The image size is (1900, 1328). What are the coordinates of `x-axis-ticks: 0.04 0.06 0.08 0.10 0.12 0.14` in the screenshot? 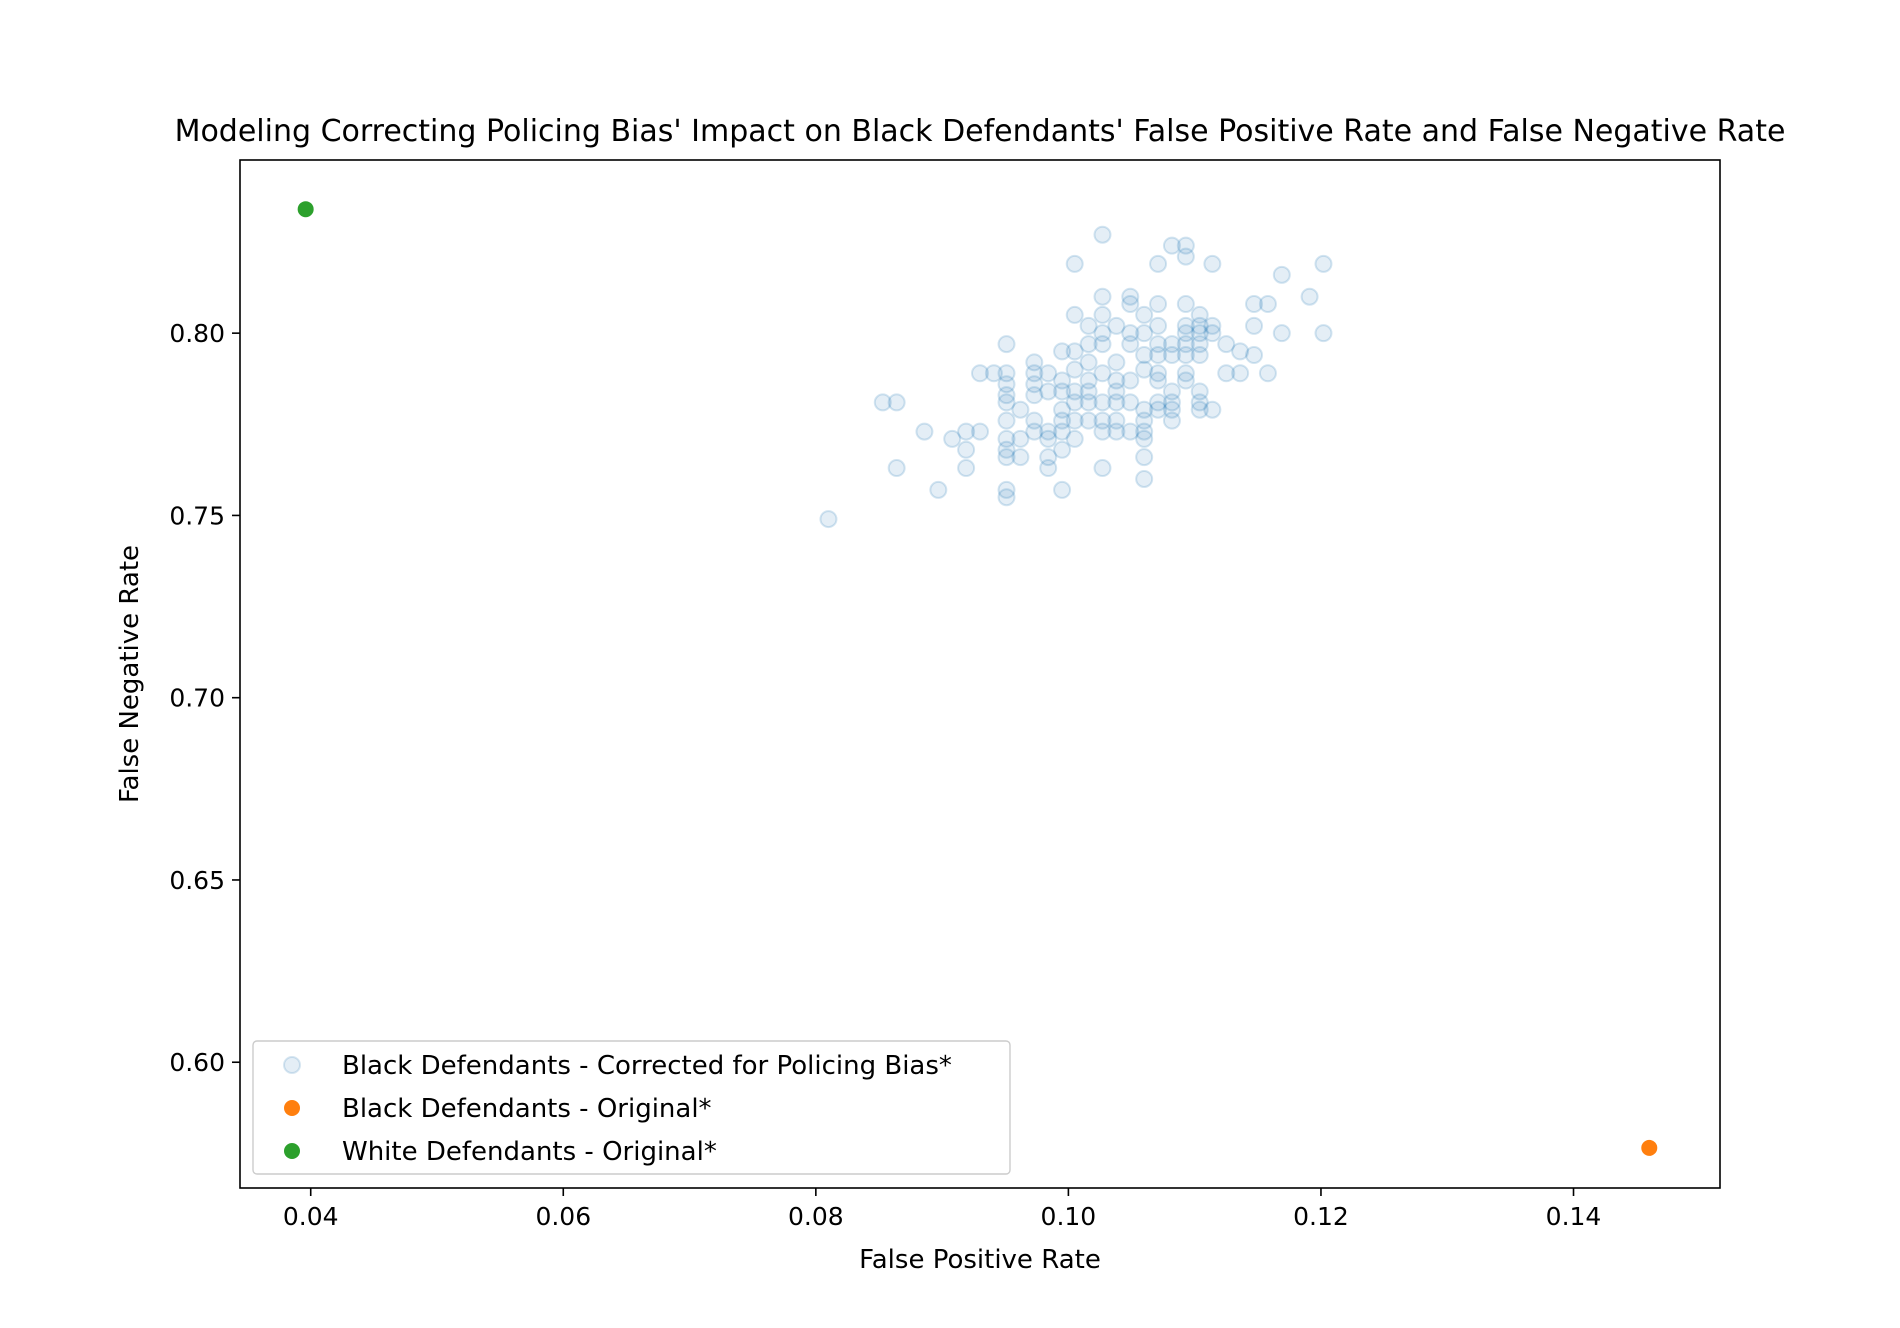 It's located at (942, 1209).